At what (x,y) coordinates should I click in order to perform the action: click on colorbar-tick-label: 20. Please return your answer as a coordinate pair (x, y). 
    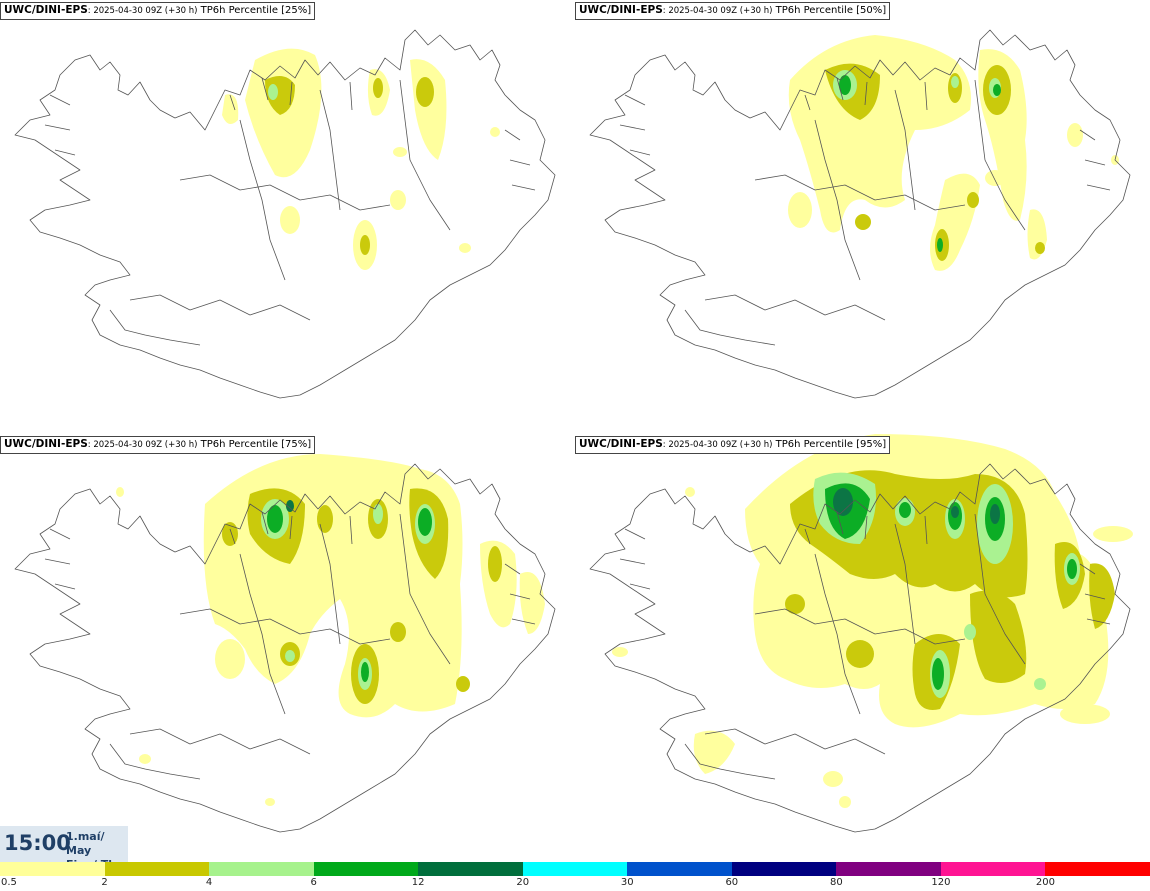
    Looking at the image, I should click on (523, 882).